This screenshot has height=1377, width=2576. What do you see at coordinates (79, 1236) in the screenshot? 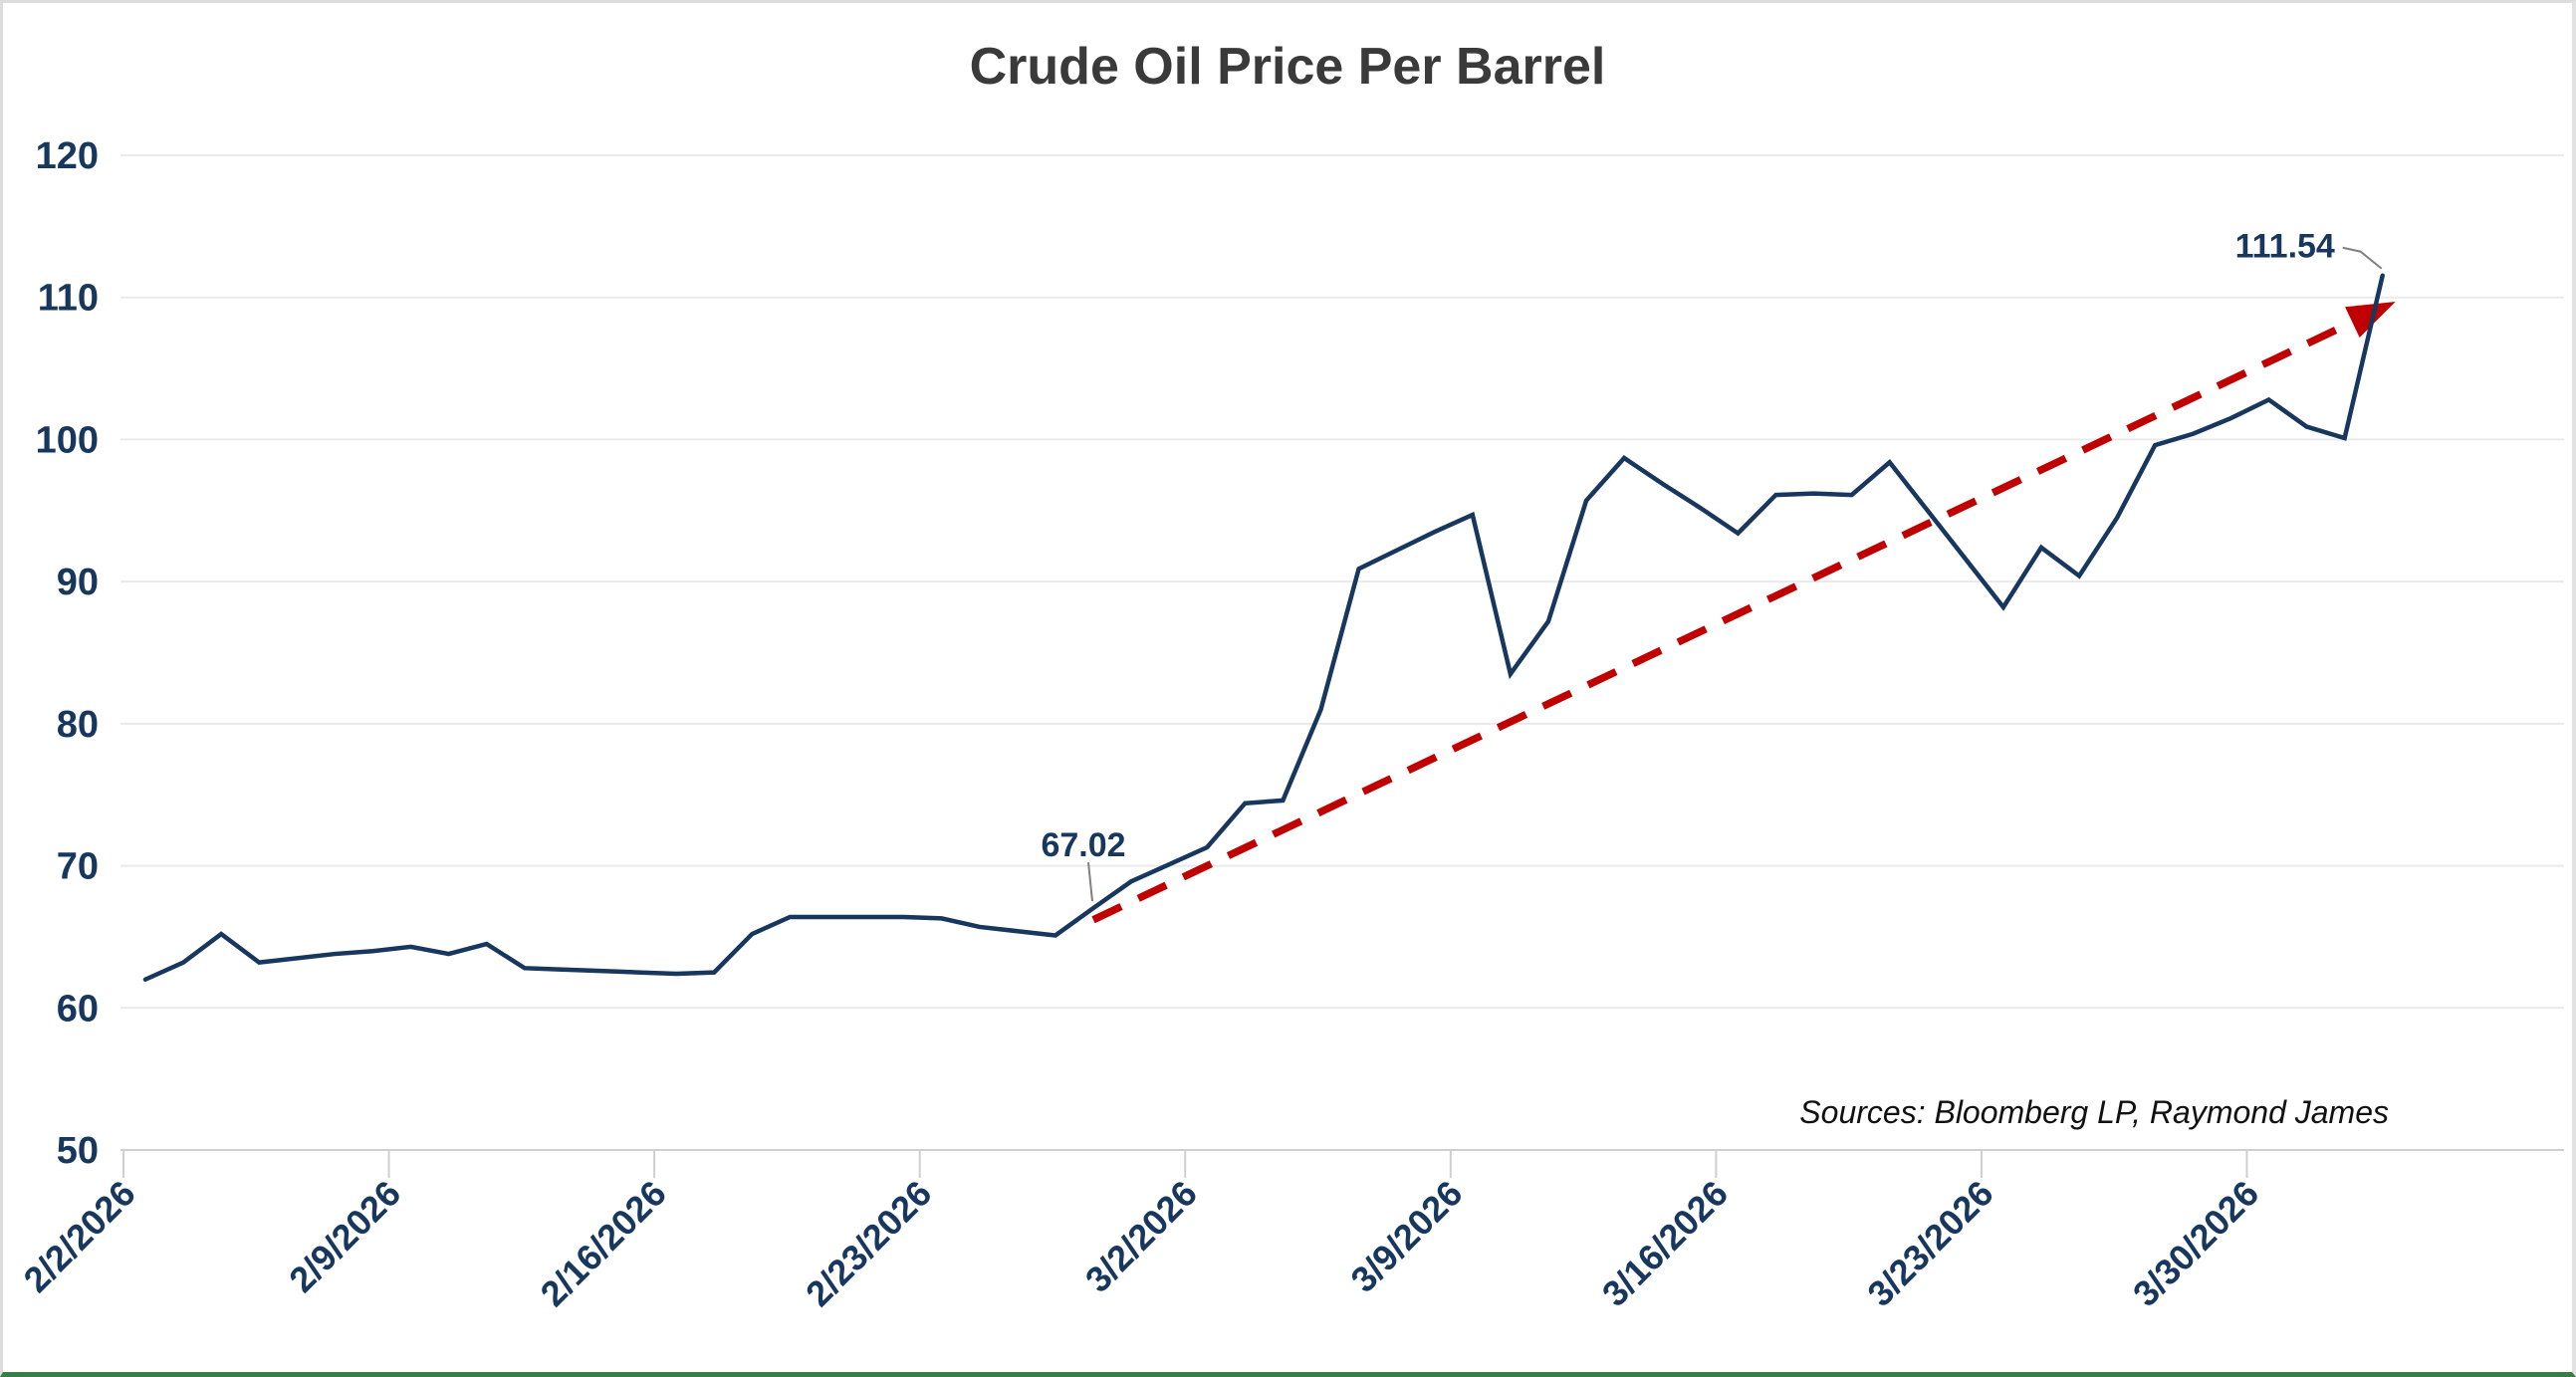
I see `x-axis-label: 2/2/2026` at bounding box center [79, 1236].